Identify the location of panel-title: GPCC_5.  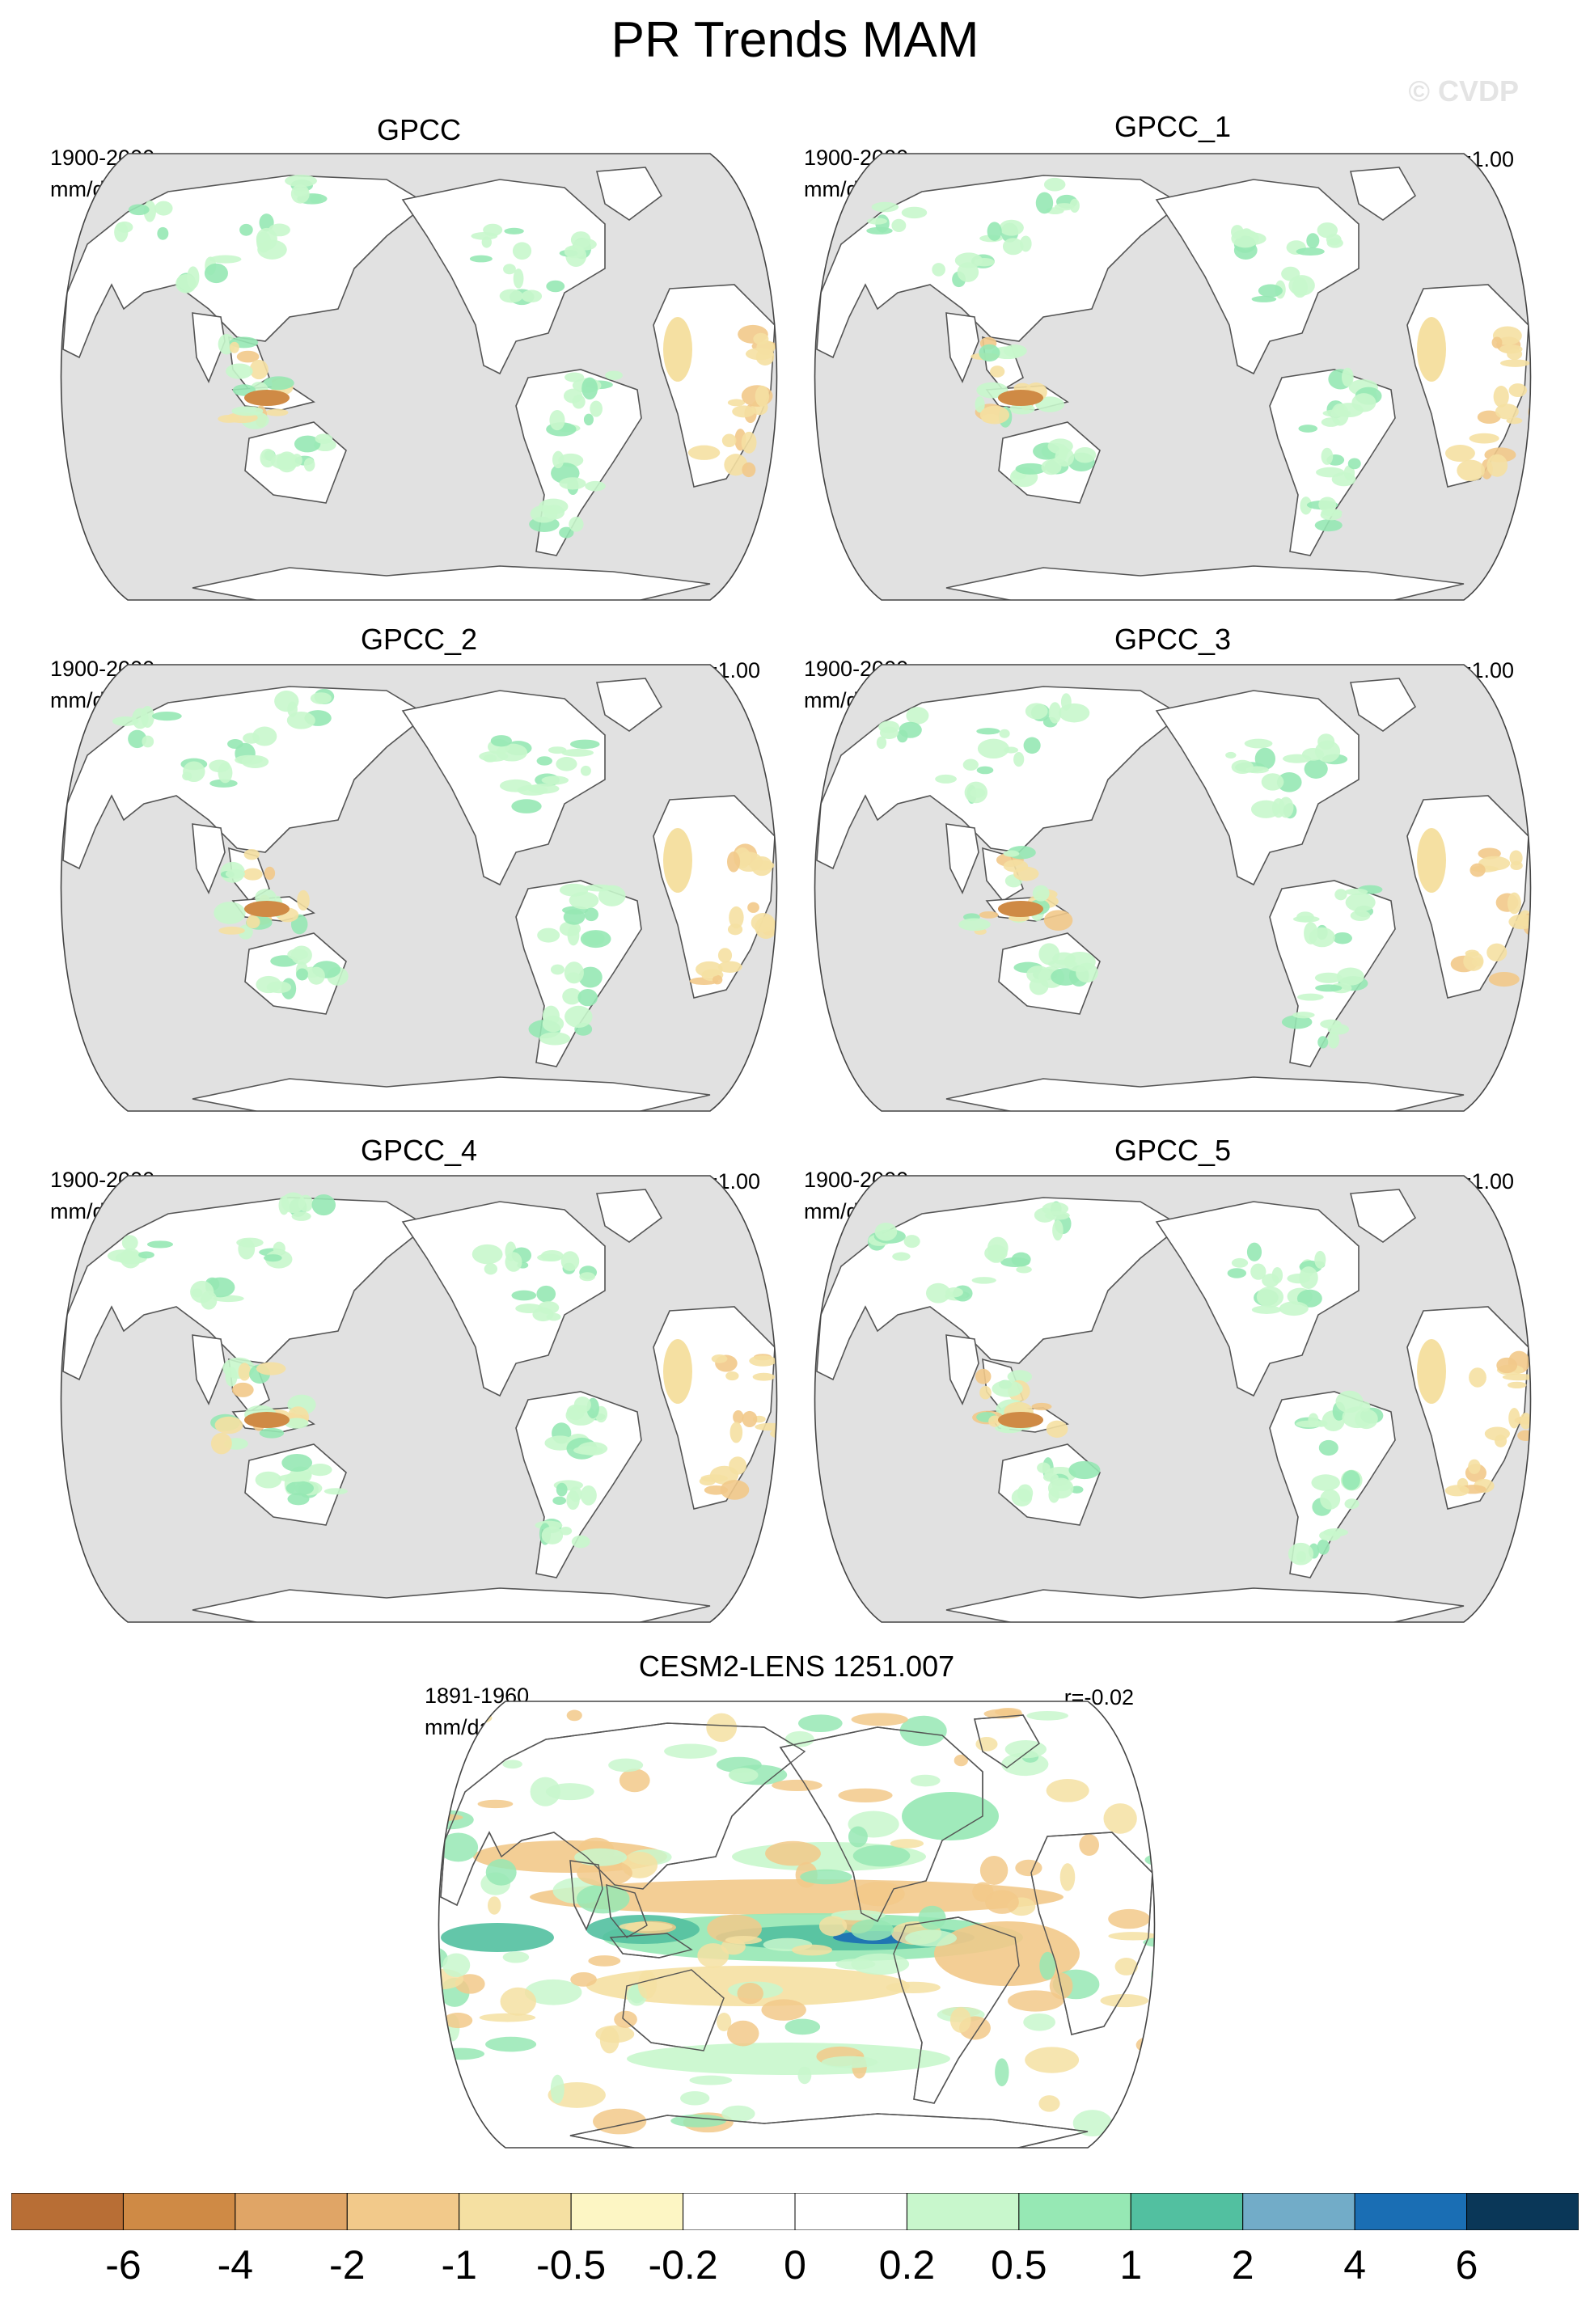
(1173, 1150).